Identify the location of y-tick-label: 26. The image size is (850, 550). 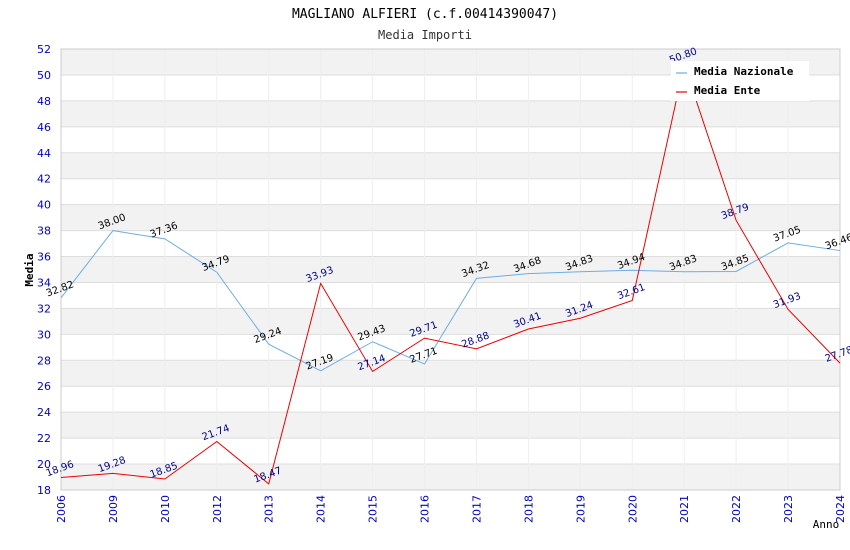
(44, 386).